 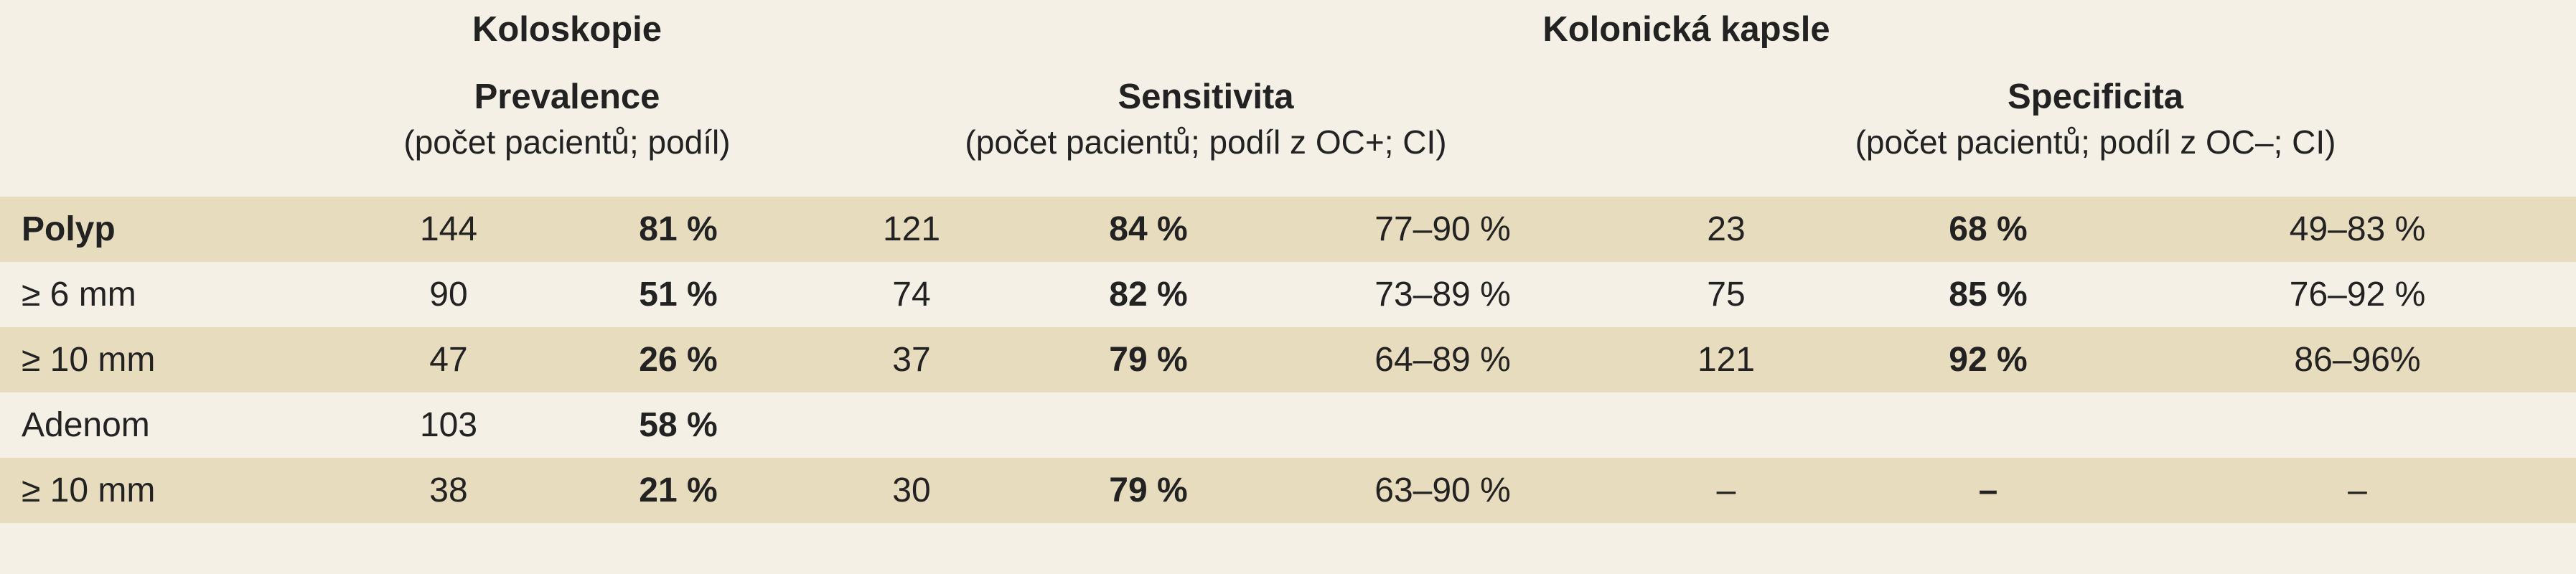 I want to click on coloscopy-header: Koloskopie, so click(x=567, y=30).